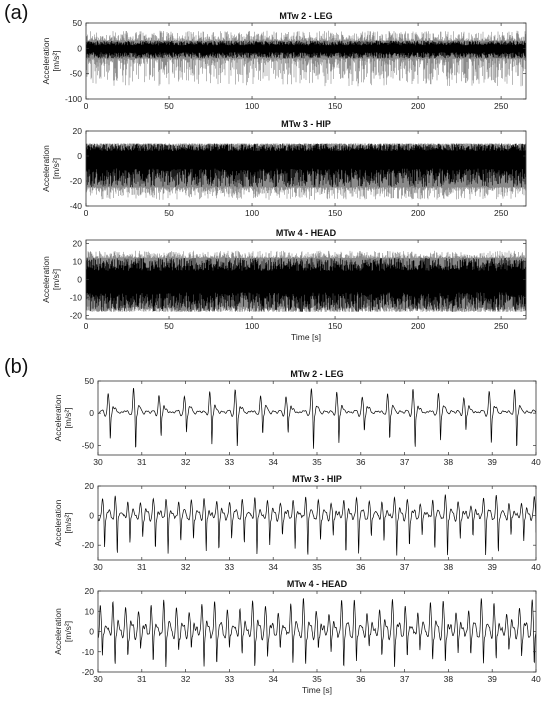 This screenshot has width=550, height=709. What do you see at coordinates (317, 479) in the screenshot?
I see `chart-title: MTw 3 - HIP` at bounding box center [317, 479].